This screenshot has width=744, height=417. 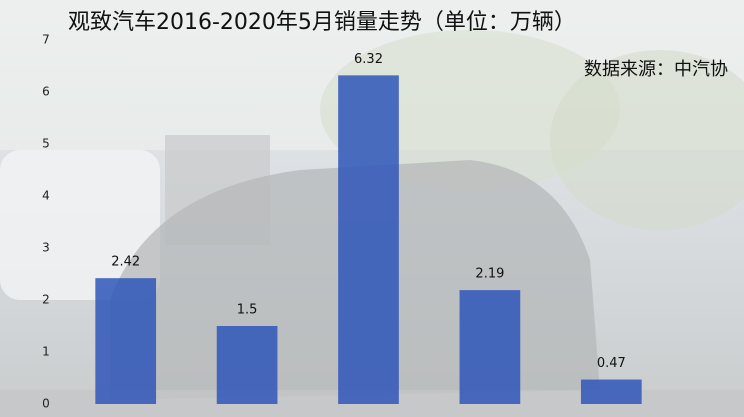 What do you see at coordinates (611, 363) in the screenshot?
I see `data-label: 0.47` at bounding box center [611, 363].